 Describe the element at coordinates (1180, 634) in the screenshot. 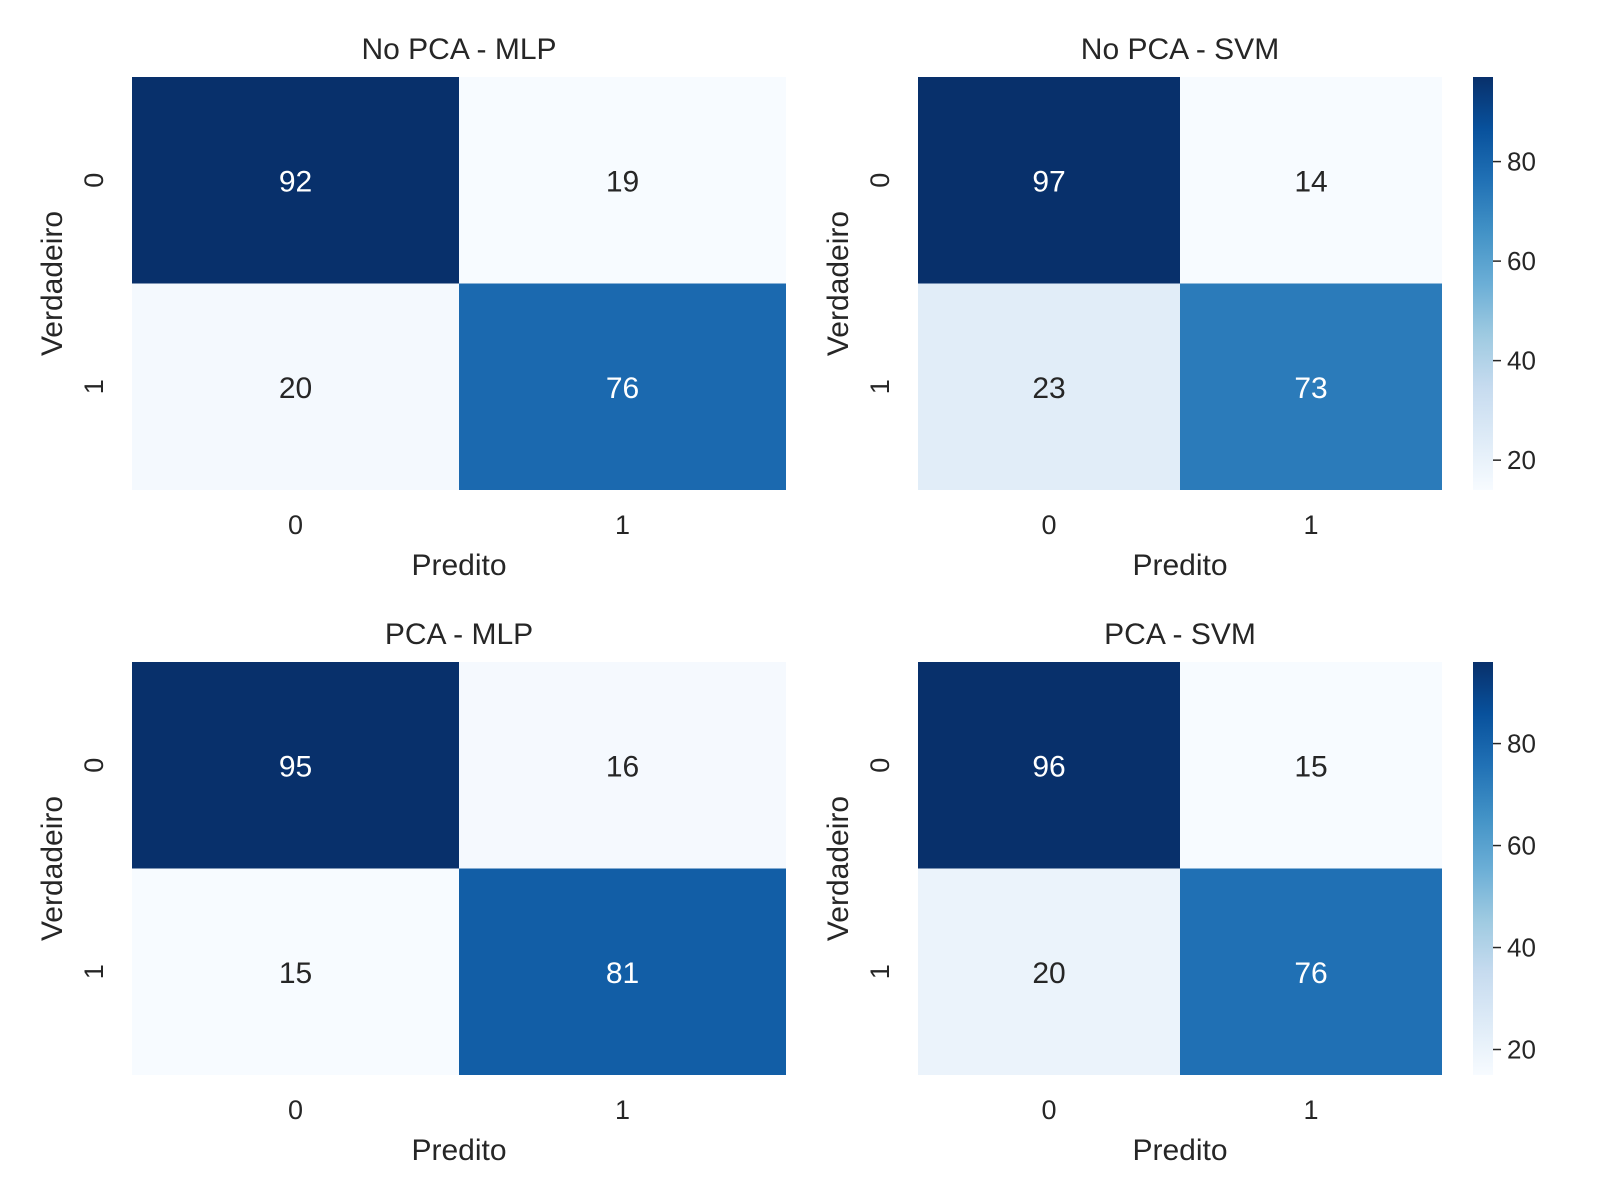

I see `panel-title: PCA - SVM` at that location.